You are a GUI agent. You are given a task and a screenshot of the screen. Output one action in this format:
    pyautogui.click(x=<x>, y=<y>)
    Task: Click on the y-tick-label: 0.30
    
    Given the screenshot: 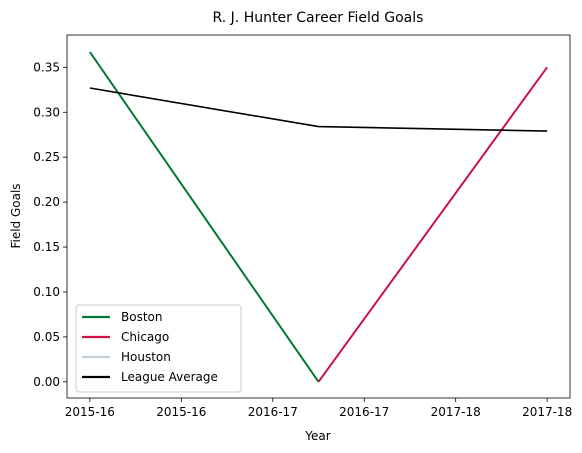 What is the action you would take?
    pyautogui.click(x=46, y=112)
    